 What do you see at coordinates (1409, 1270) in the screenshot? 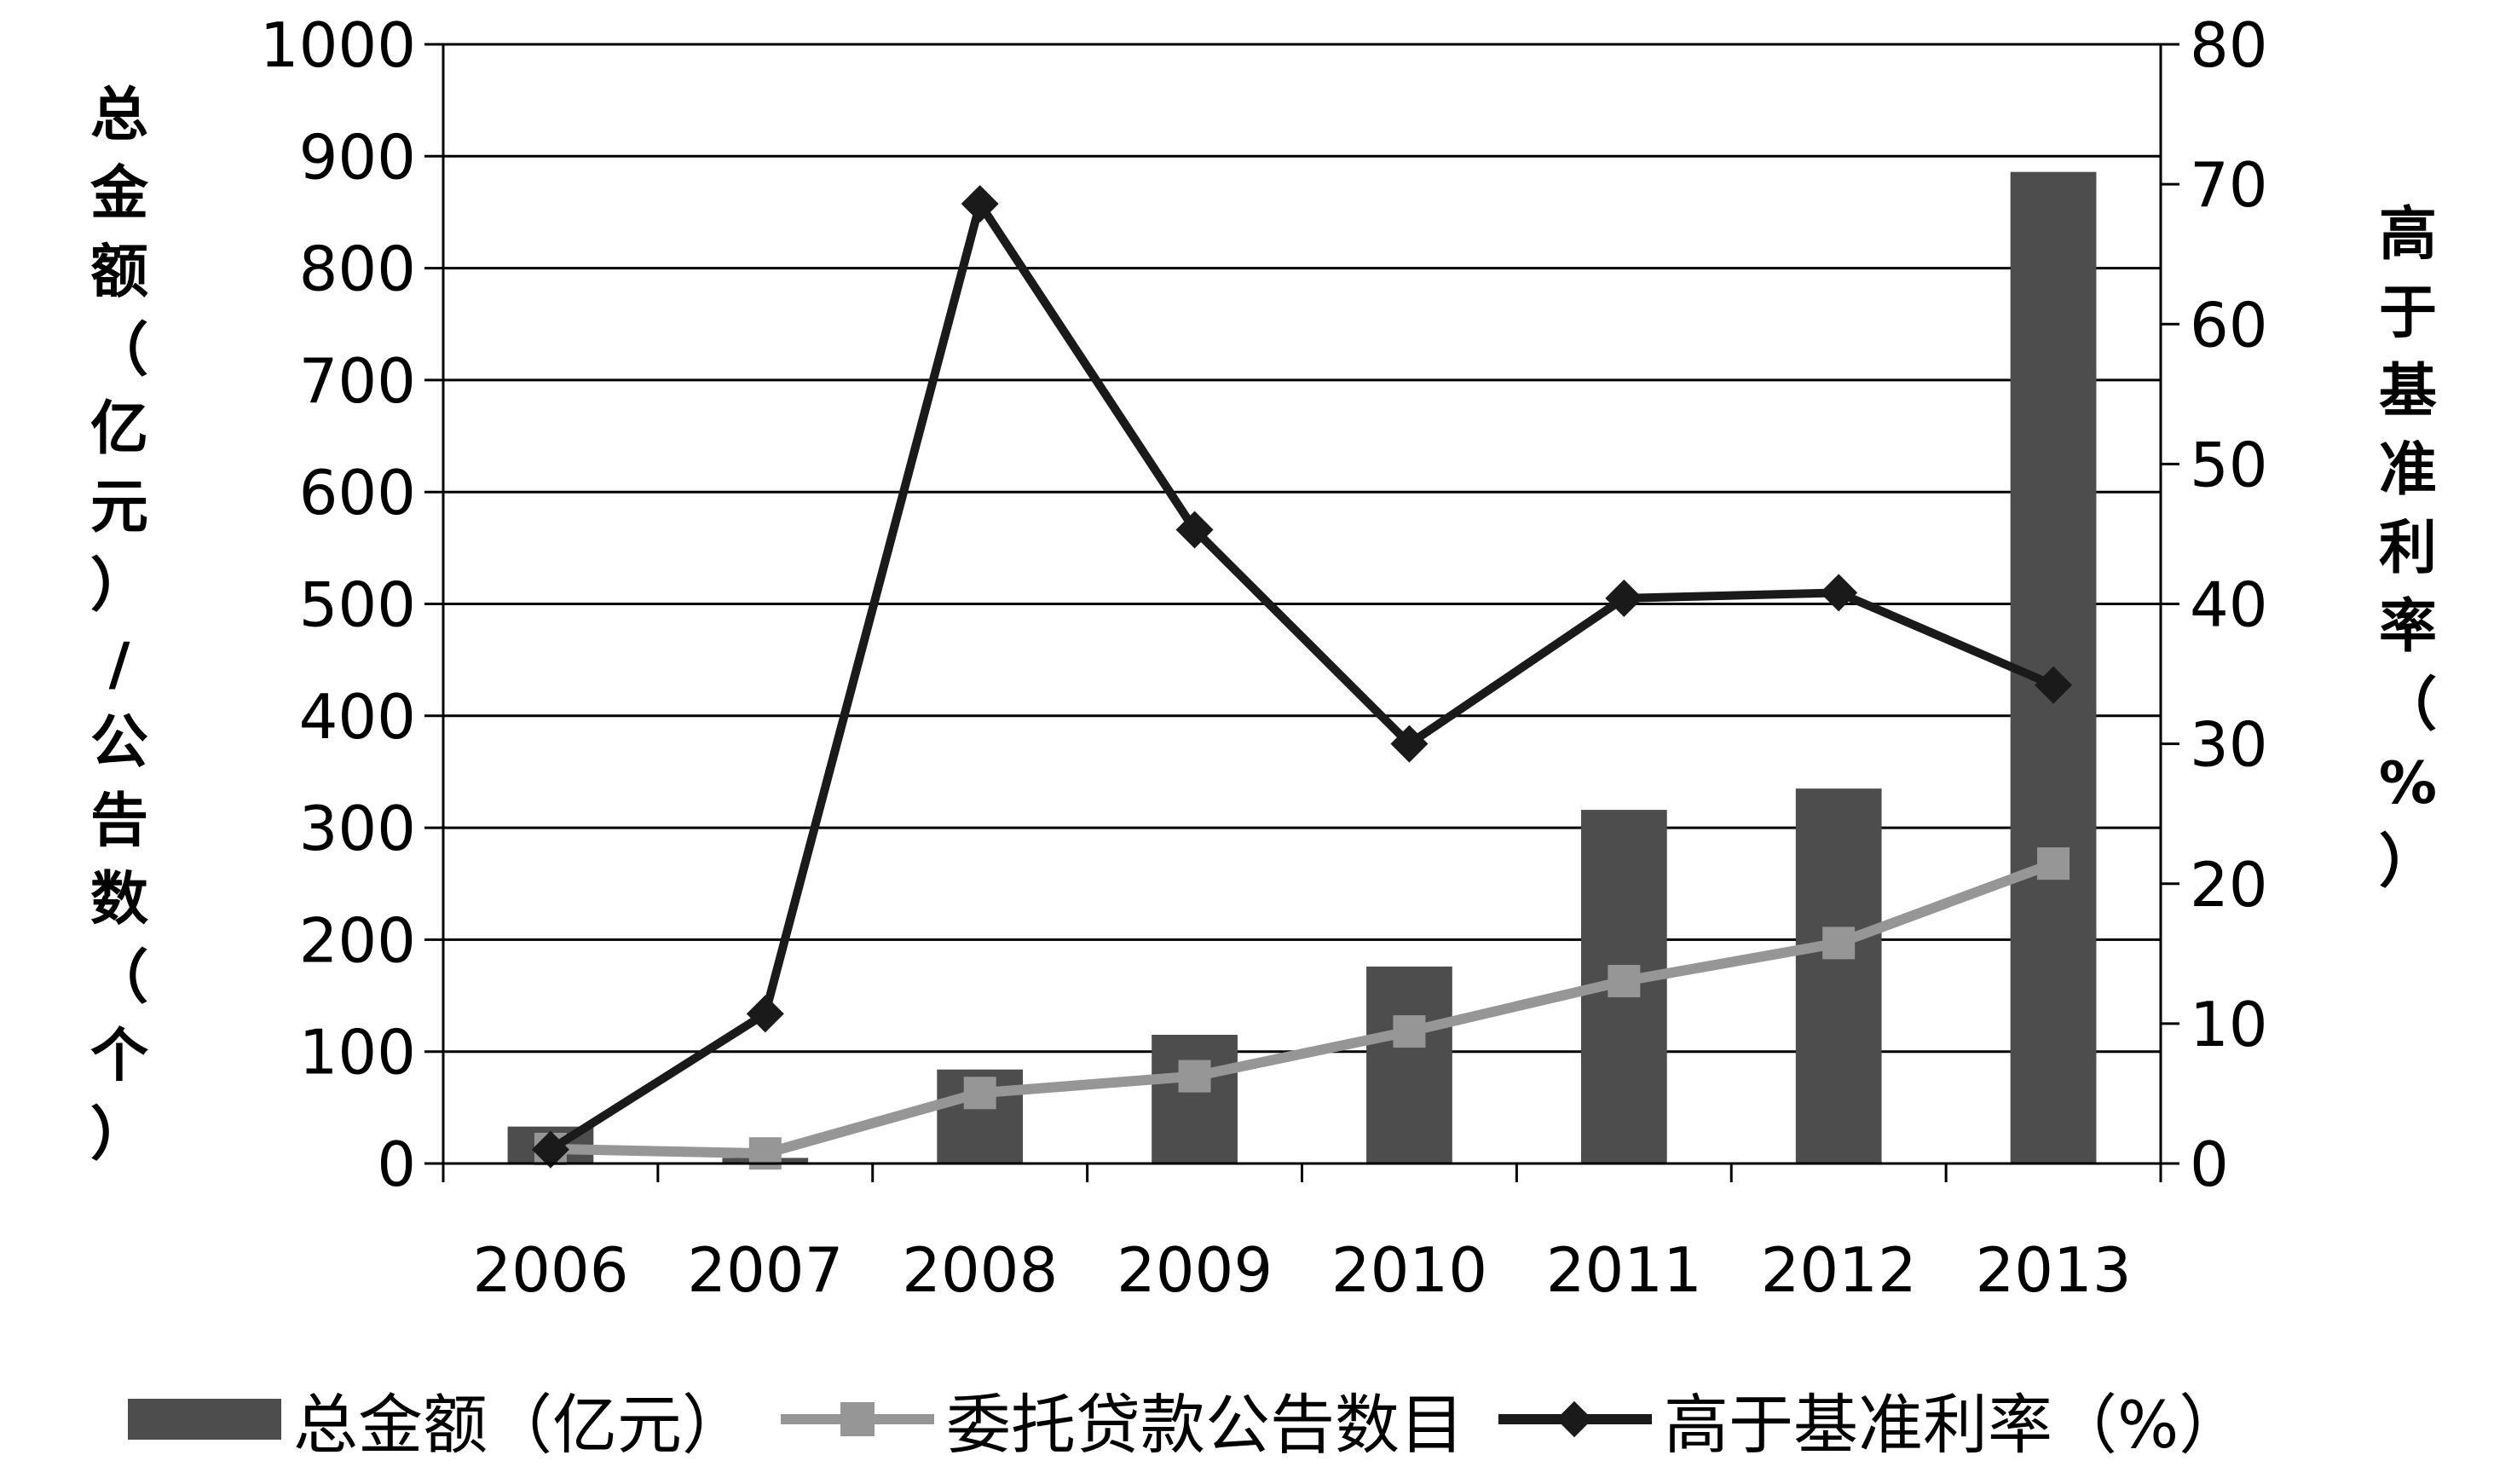
I see `x-tick-label: 2010` at bounding box center [1409, 1270].